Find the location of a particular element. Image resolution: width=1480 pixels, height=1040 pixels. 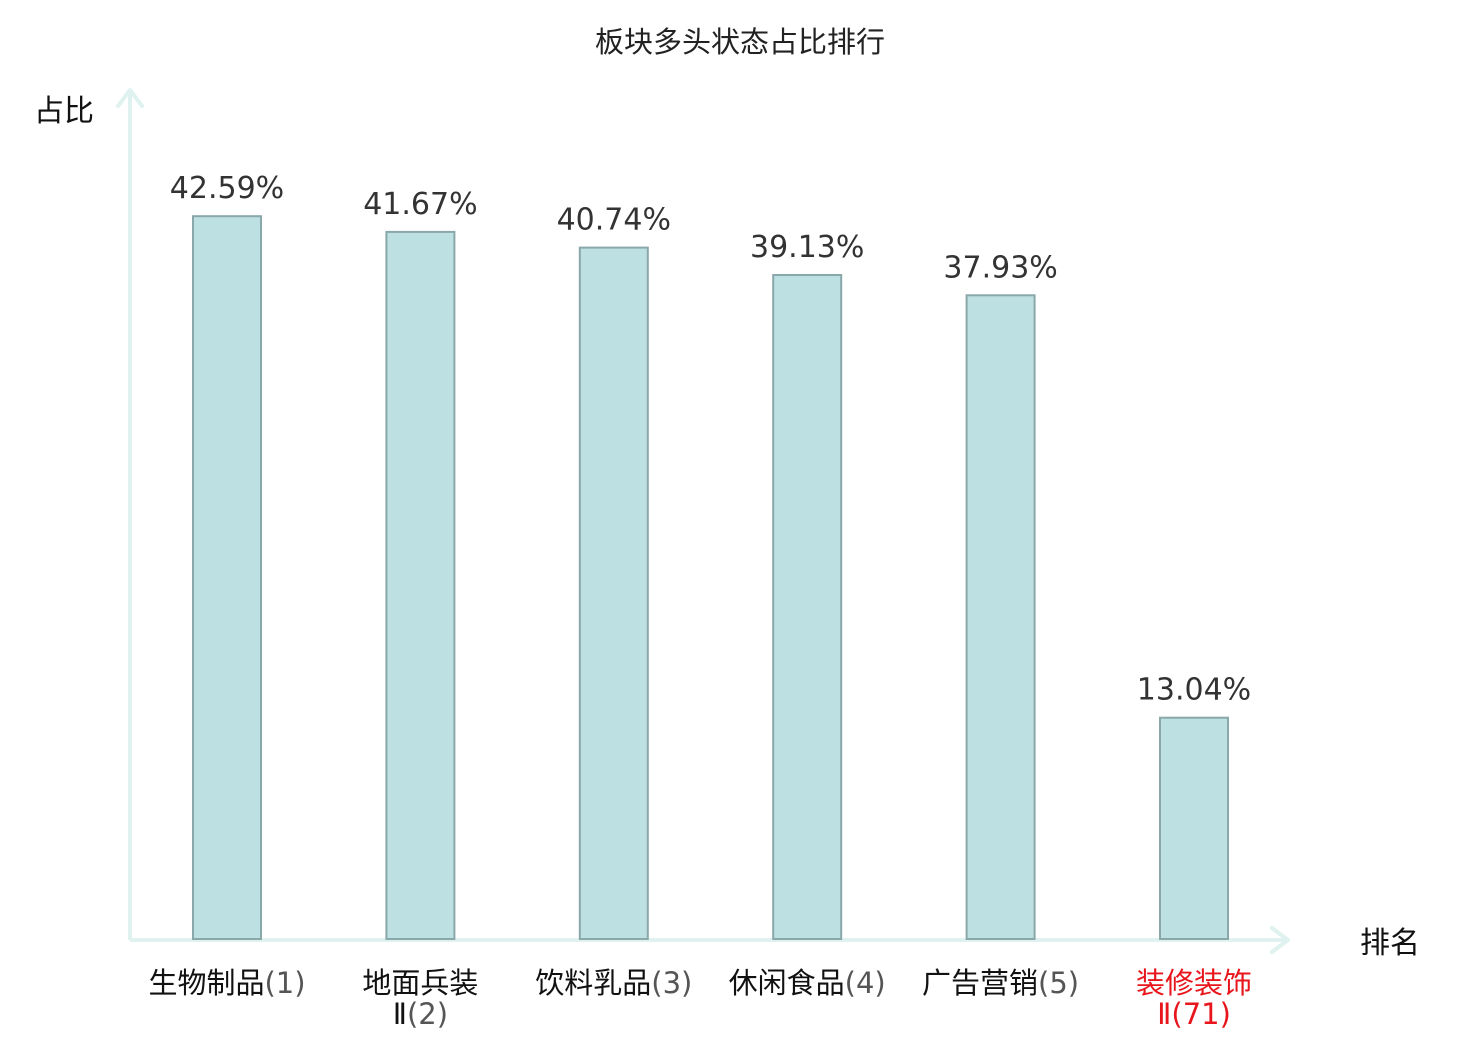

y-axis-label: 占比 is located at coordinates (64, 111).